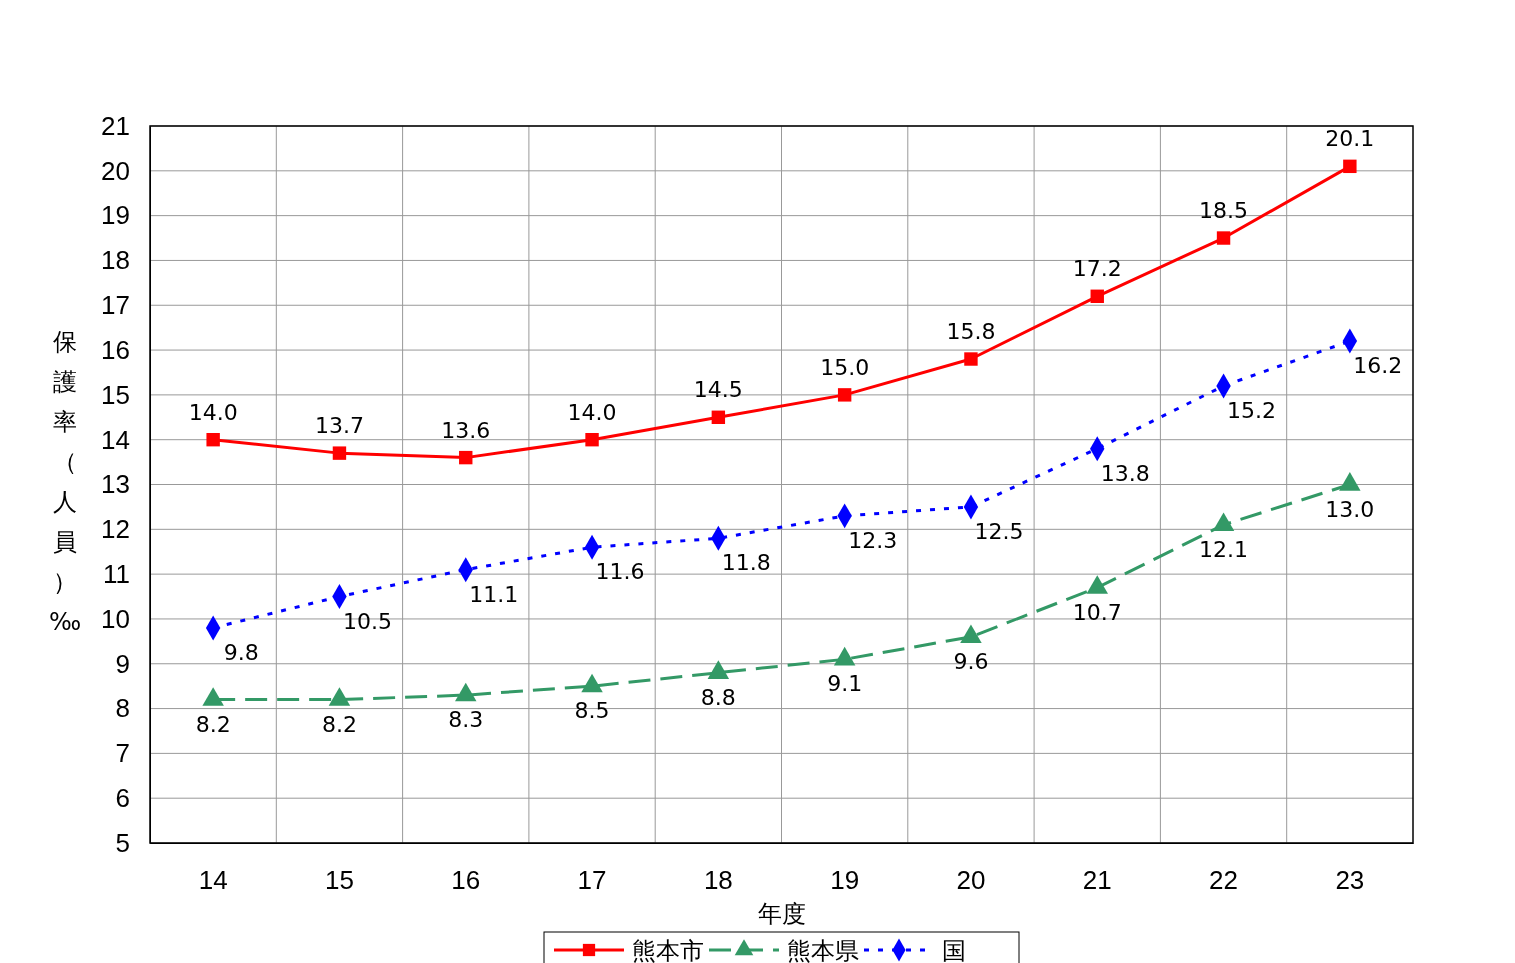 The width and height of the screenshot is (1515, 963). What do you see at coordinates (115, 170) in the screenshot?
I see `y-tick-label: 20` at bounding box center [115, 170].